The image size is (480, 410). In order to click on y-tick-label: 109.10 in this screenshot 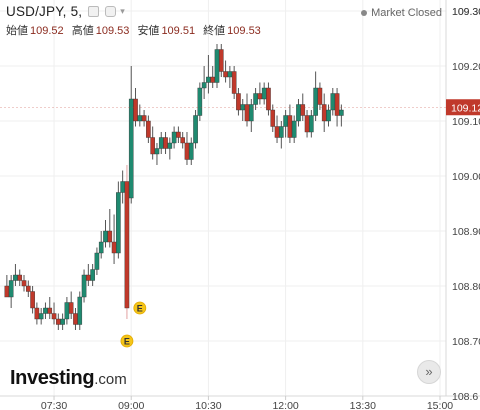, I will do `click(466, 122)`.